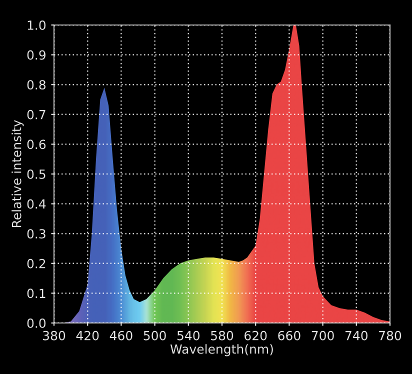 This screenshot has width=412, height=374. I want to click on x-tick-label: 580, so click(222, 335).